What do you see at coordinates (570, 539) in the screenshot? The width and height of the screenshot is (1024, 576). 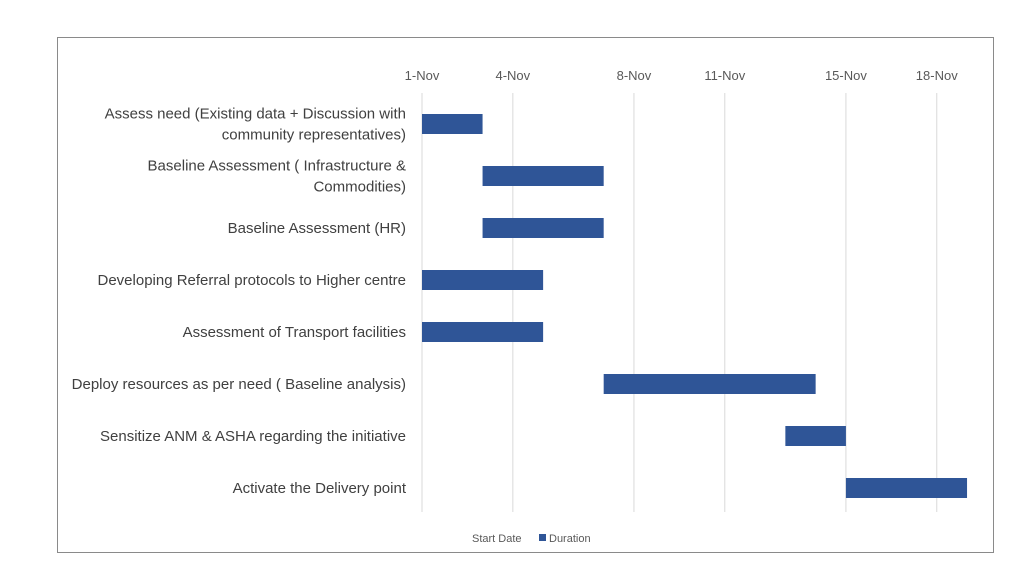 I see `legend-duration: Duration` at bounding box center [570, 539].